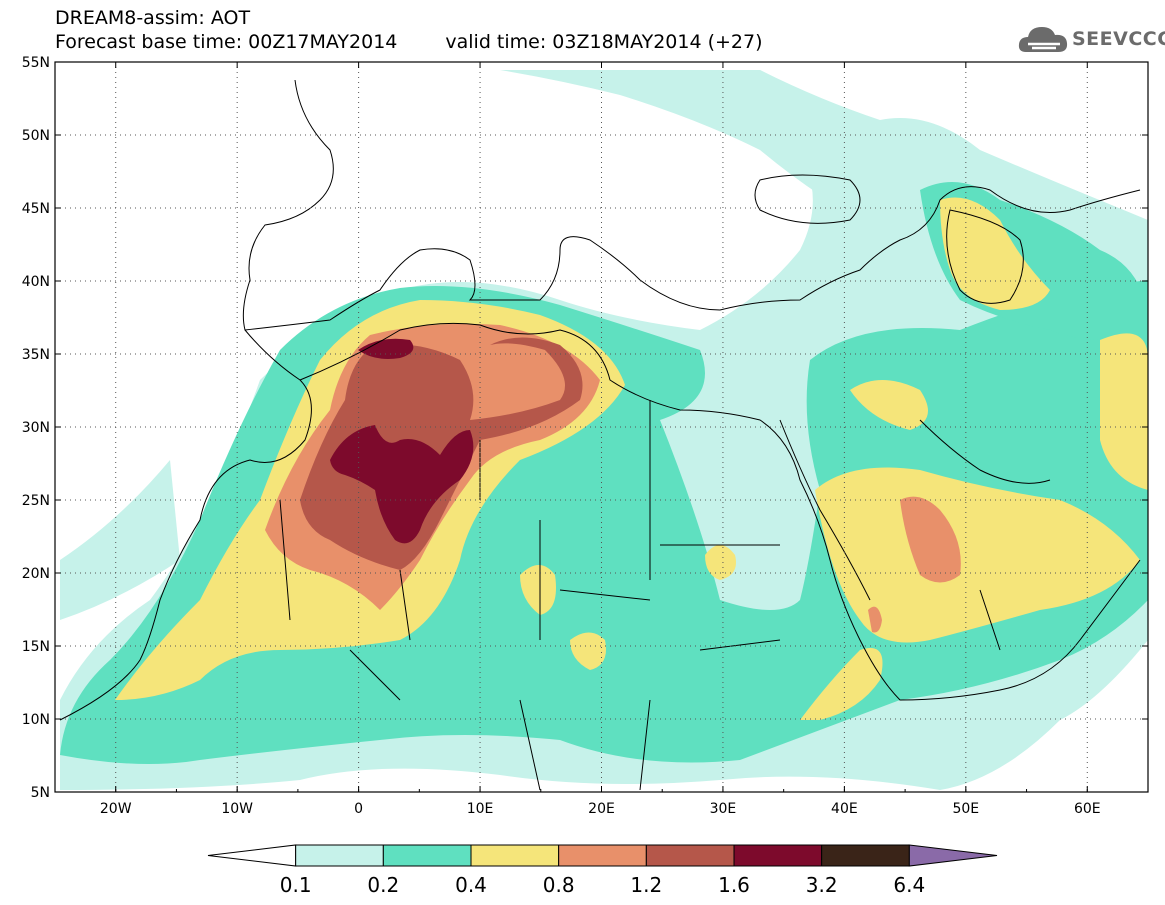  What do you see at coordinates (358, 809) in the screenshot?
I see `lon-label: 0` at bounding box center [358, 809].